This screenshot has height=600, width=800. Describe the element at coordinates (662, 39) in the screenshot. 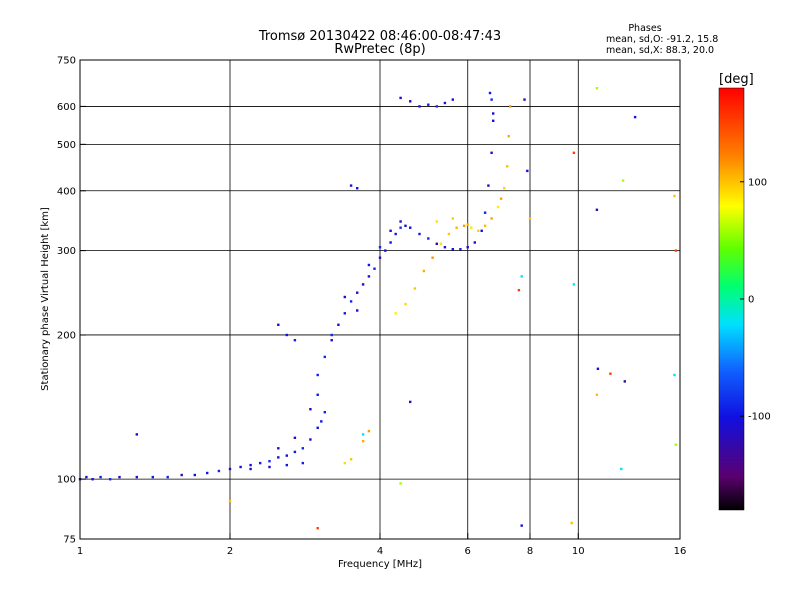

I see `phase-info-o-mode: mean, sd,O: -91.2, 15.8` at that location.